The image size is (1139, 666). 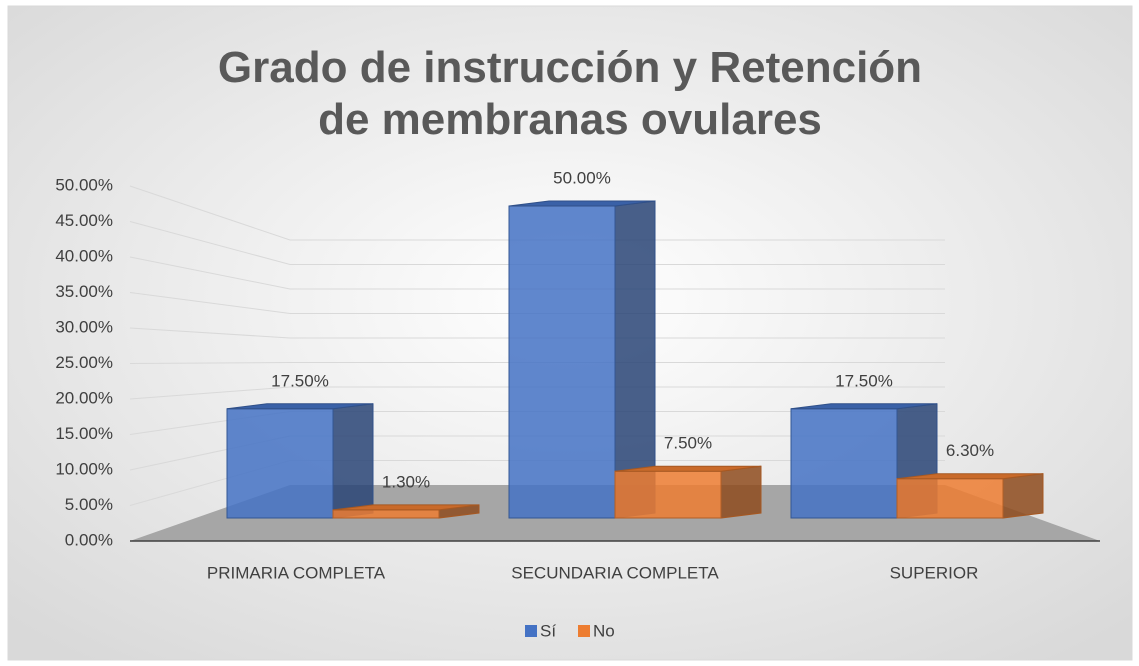 I want to click on data-label: 1.30%, so click(x=406, y=481).